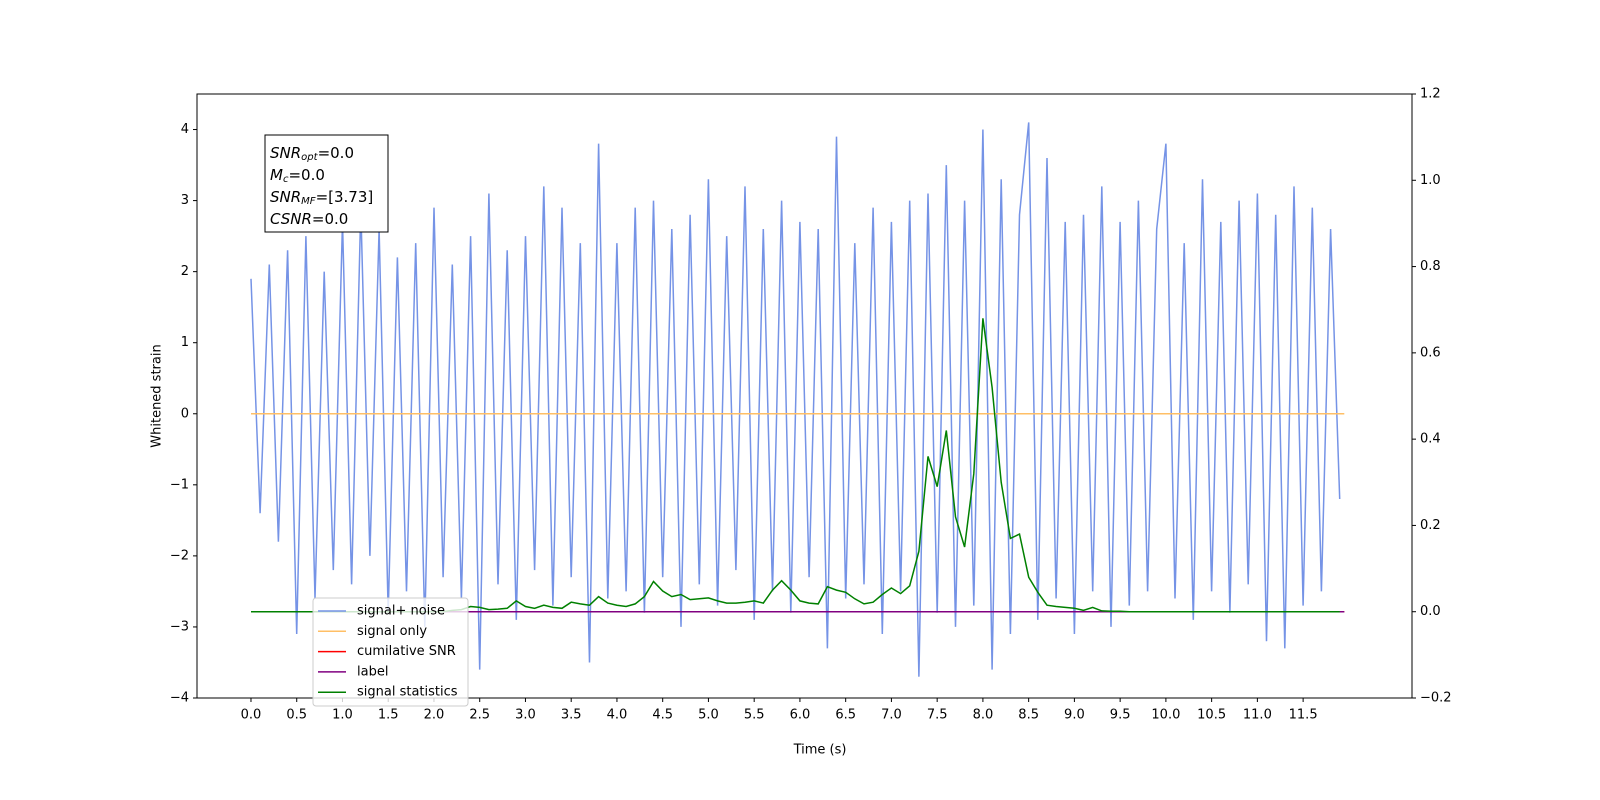  I want to click on y-tick-label: 4, so click(185, 129).